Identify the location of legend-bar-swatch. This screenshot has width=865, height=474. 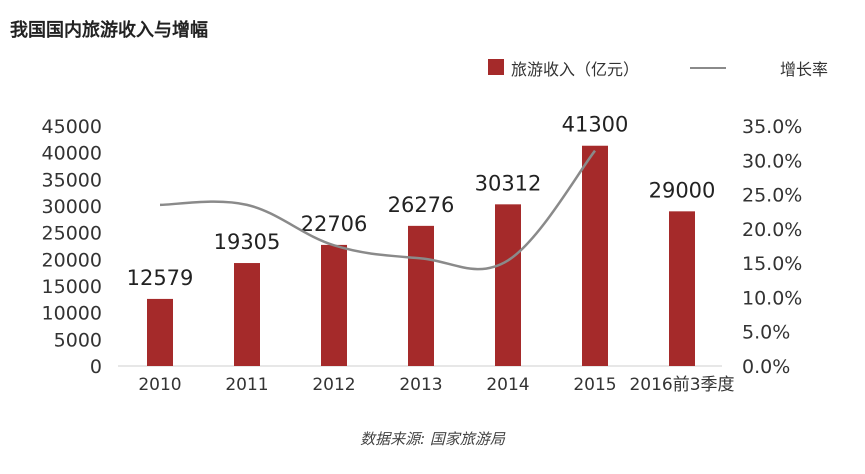
(496, 67).